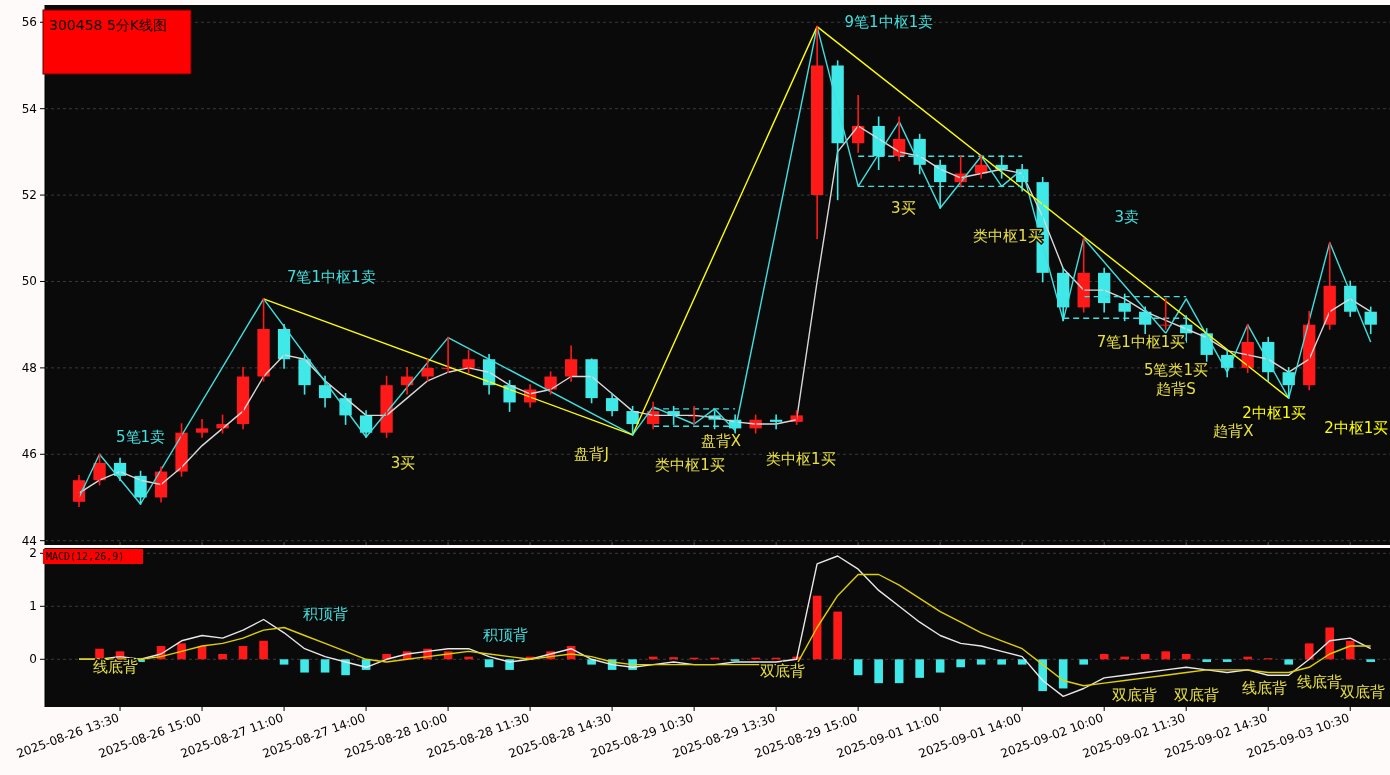 The image size is (1390, 775). What do you see at coordinates (29, 108) in the screenshot?
I see `y-tick-label: 54` at bounding box center [29, 108].